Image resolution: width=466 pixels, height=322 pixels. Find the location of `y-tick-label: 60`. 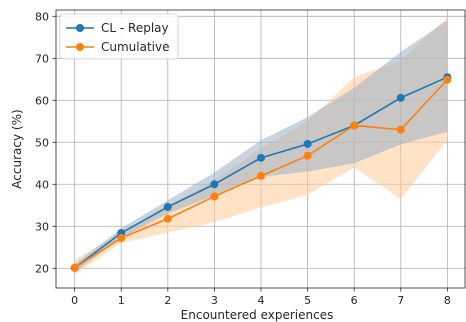

y-tick-label: 60 is located at coordinates (42, 100).